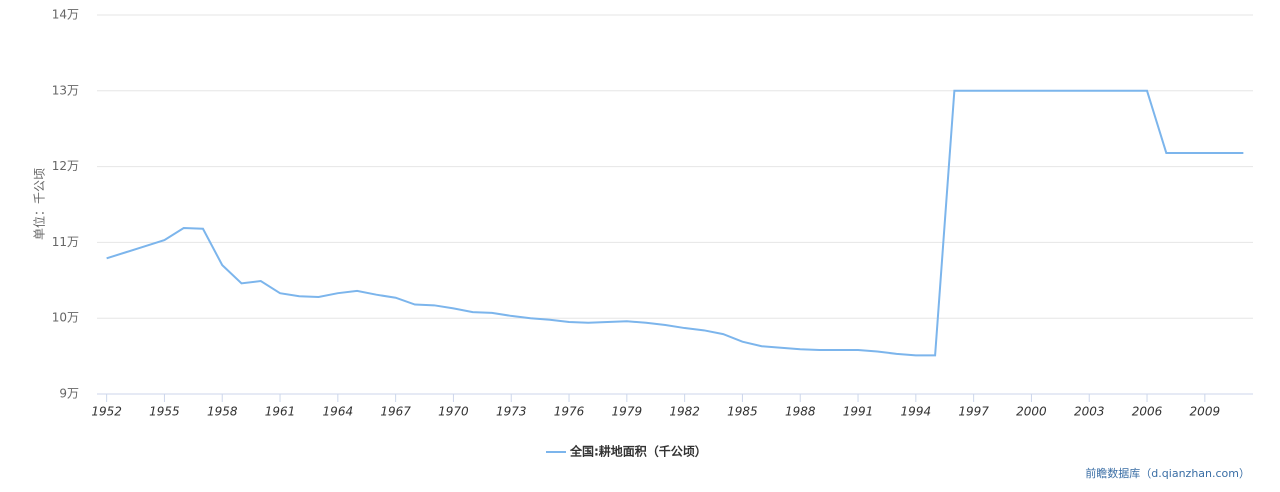 The image size is (1280, 492). Describe the element at coordinates (627, 412) in the screenshot. I see `x-tick-label: 1979` at that location.